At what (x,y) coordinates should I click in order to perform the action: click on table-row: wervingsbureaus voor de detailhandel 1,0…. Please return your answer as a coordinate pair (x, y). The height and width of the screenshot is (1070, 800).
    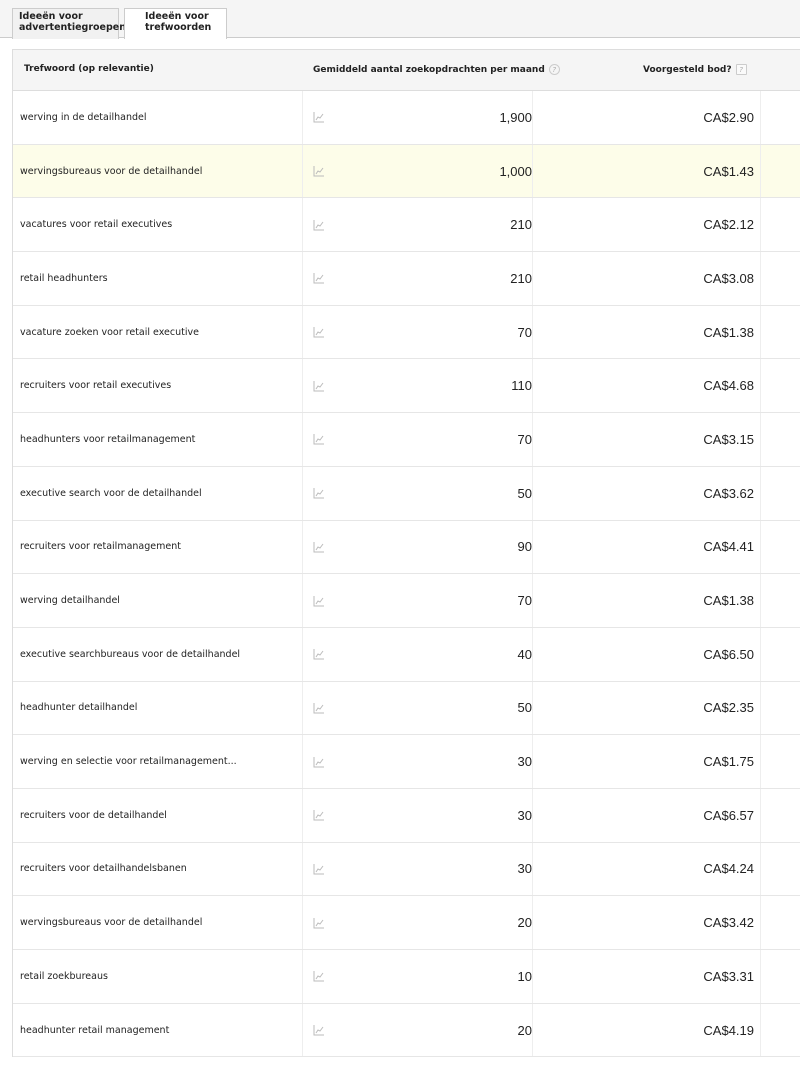
    Looking at the image, I should click on (406, 171).